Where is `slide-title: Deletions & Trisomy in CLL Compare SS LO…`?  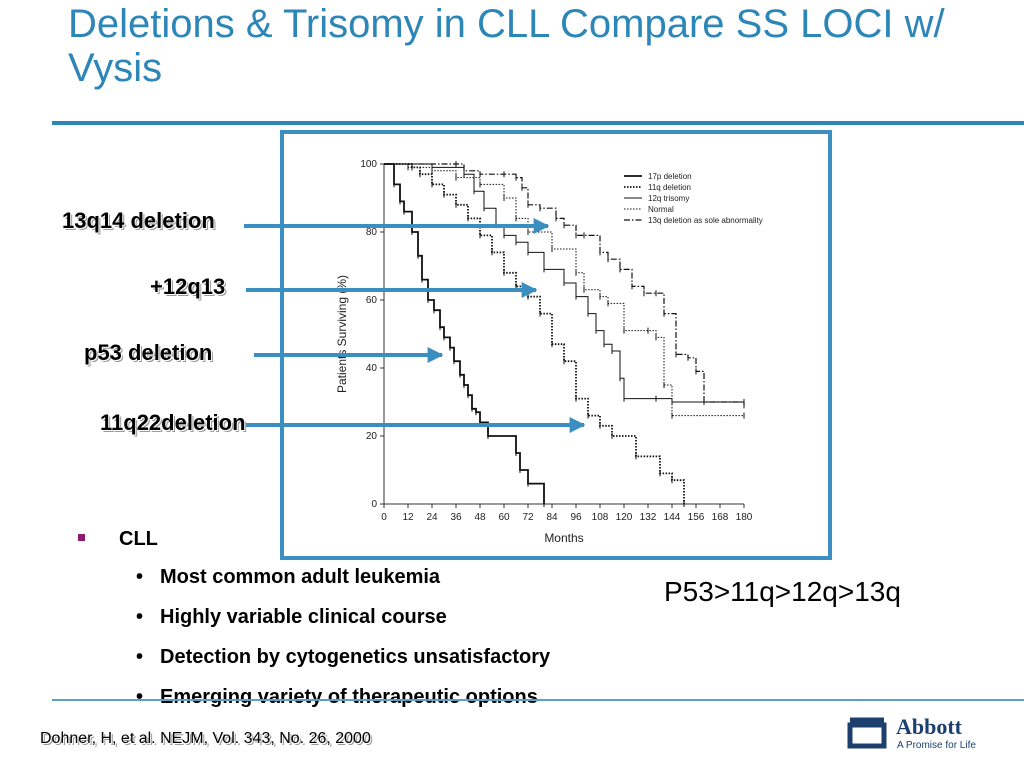 slide-title: Deletions & Trisomy in CLL Compare SS LO… is located at coordinates (506, 46).